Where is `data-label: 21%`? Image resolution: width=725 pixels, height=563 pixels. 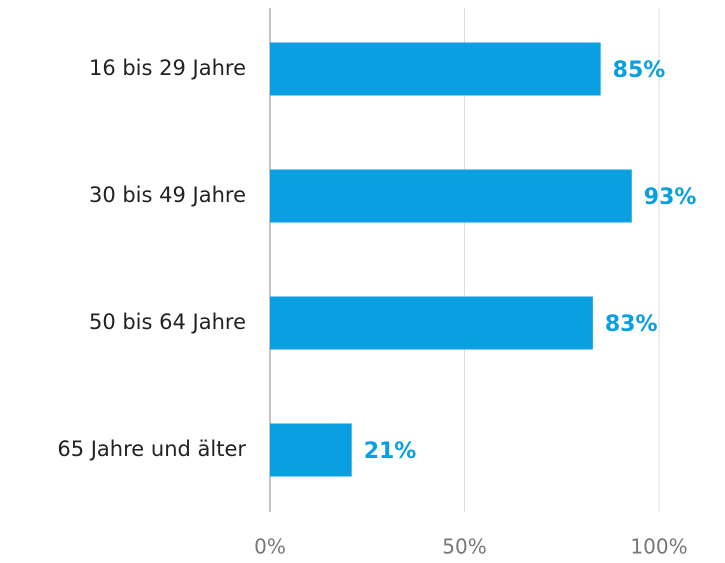
data-label: 21% is located at coordinates (390, 451).